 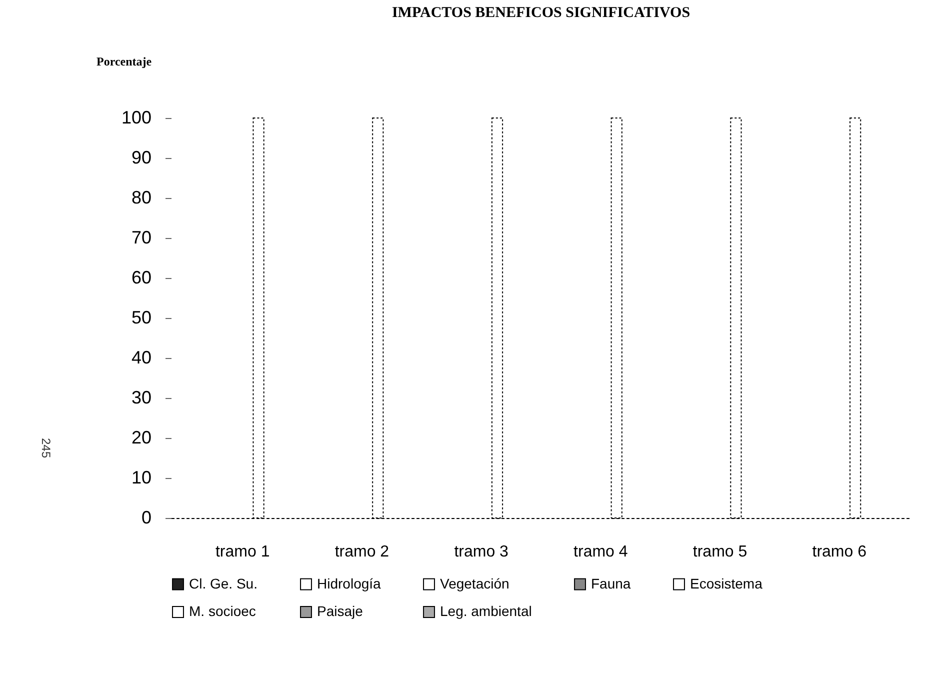 I want to click on y-tick-label: 10, so click(x=141, y=478).